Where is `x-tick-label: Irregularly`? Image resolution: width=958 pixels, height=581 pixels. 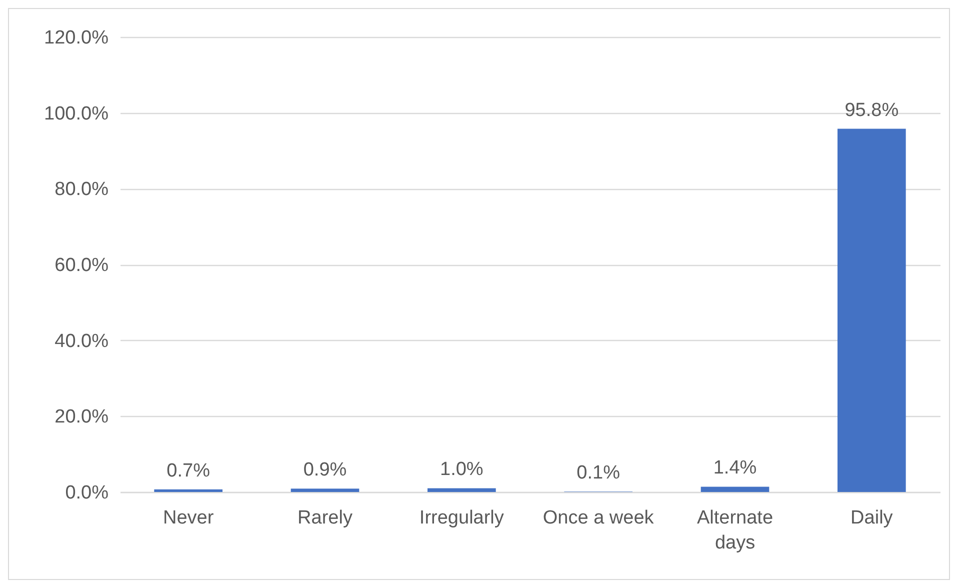 x-tick-label: Irregularly is located at coordinates (461, 518).